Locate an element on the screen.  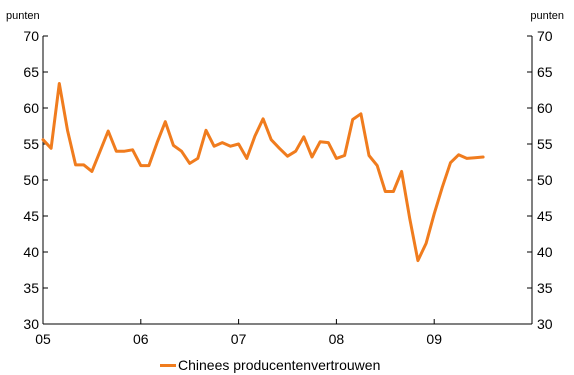
x-tick-label: 08 is located at coordinates (337, 339).